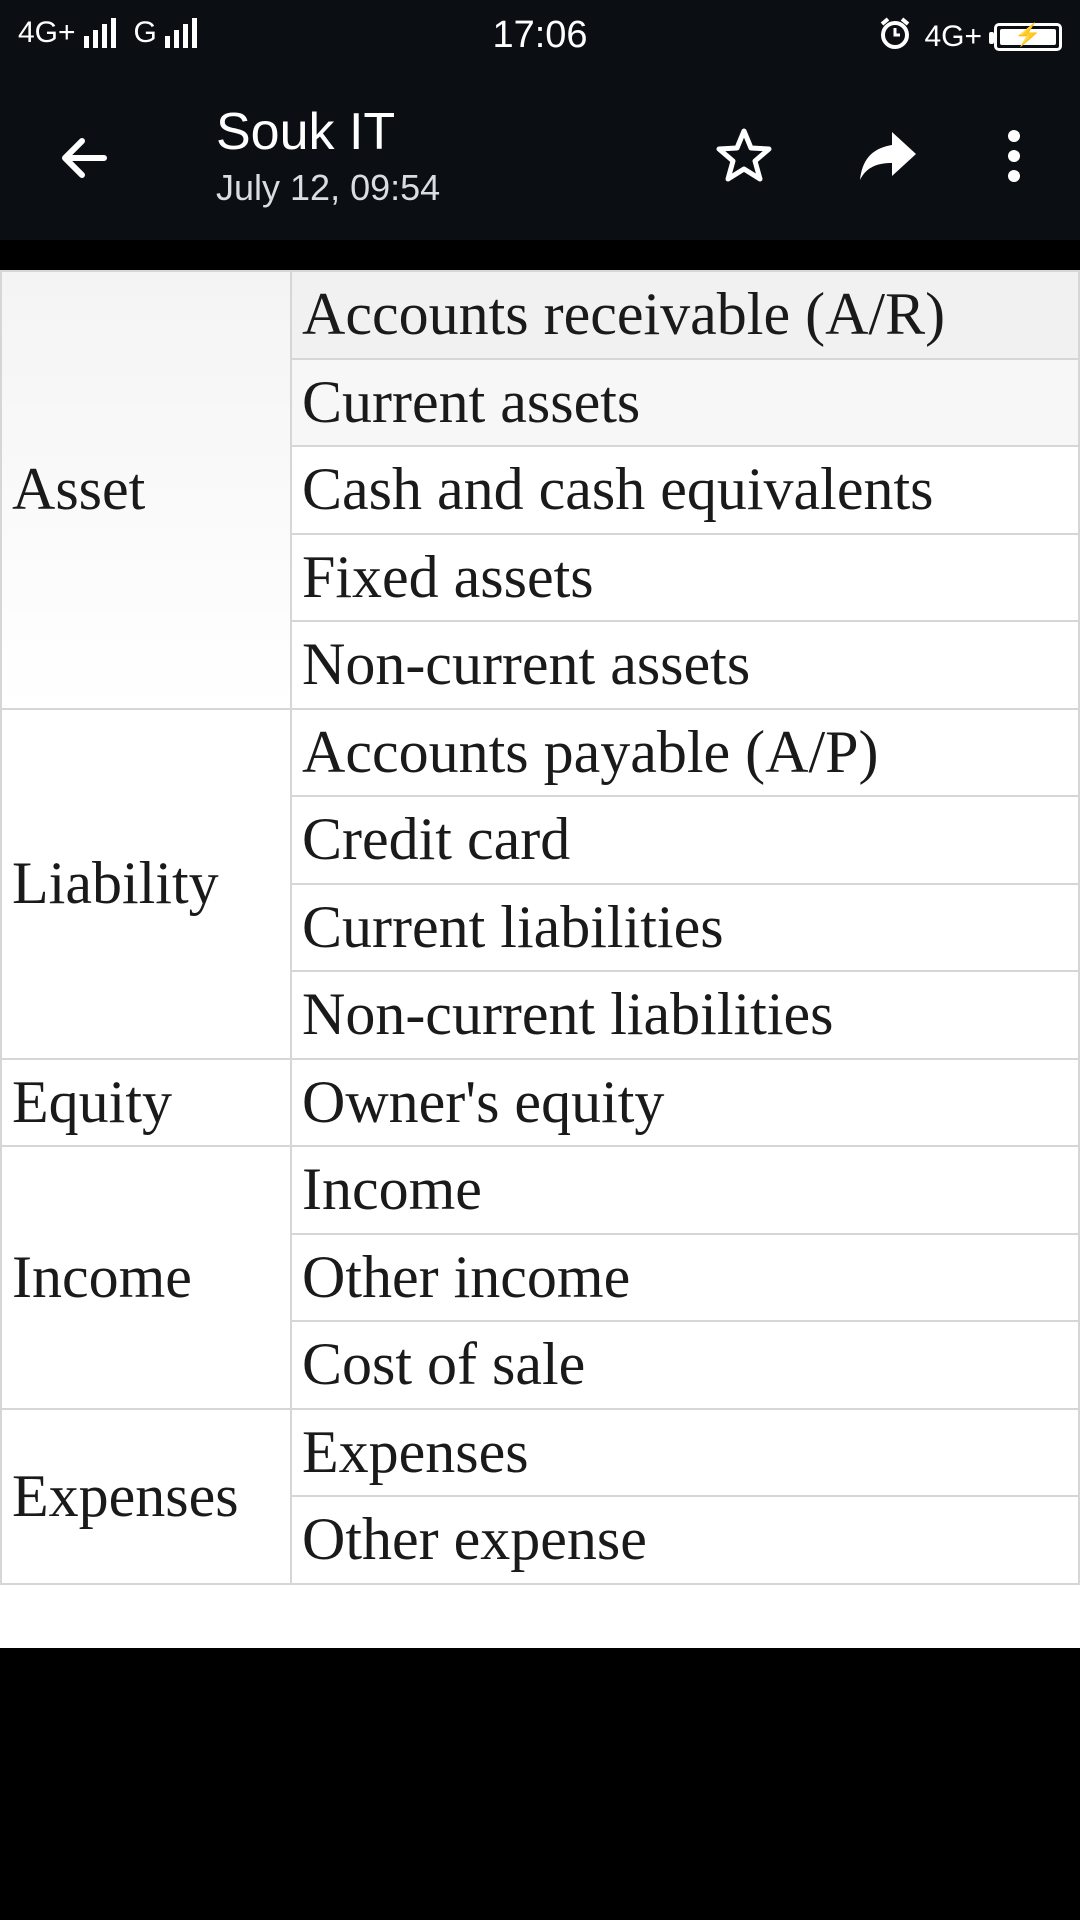 This screenshot has height=1920, width=1080. I want to click on account-cell: Credit card, so click(685, 840).